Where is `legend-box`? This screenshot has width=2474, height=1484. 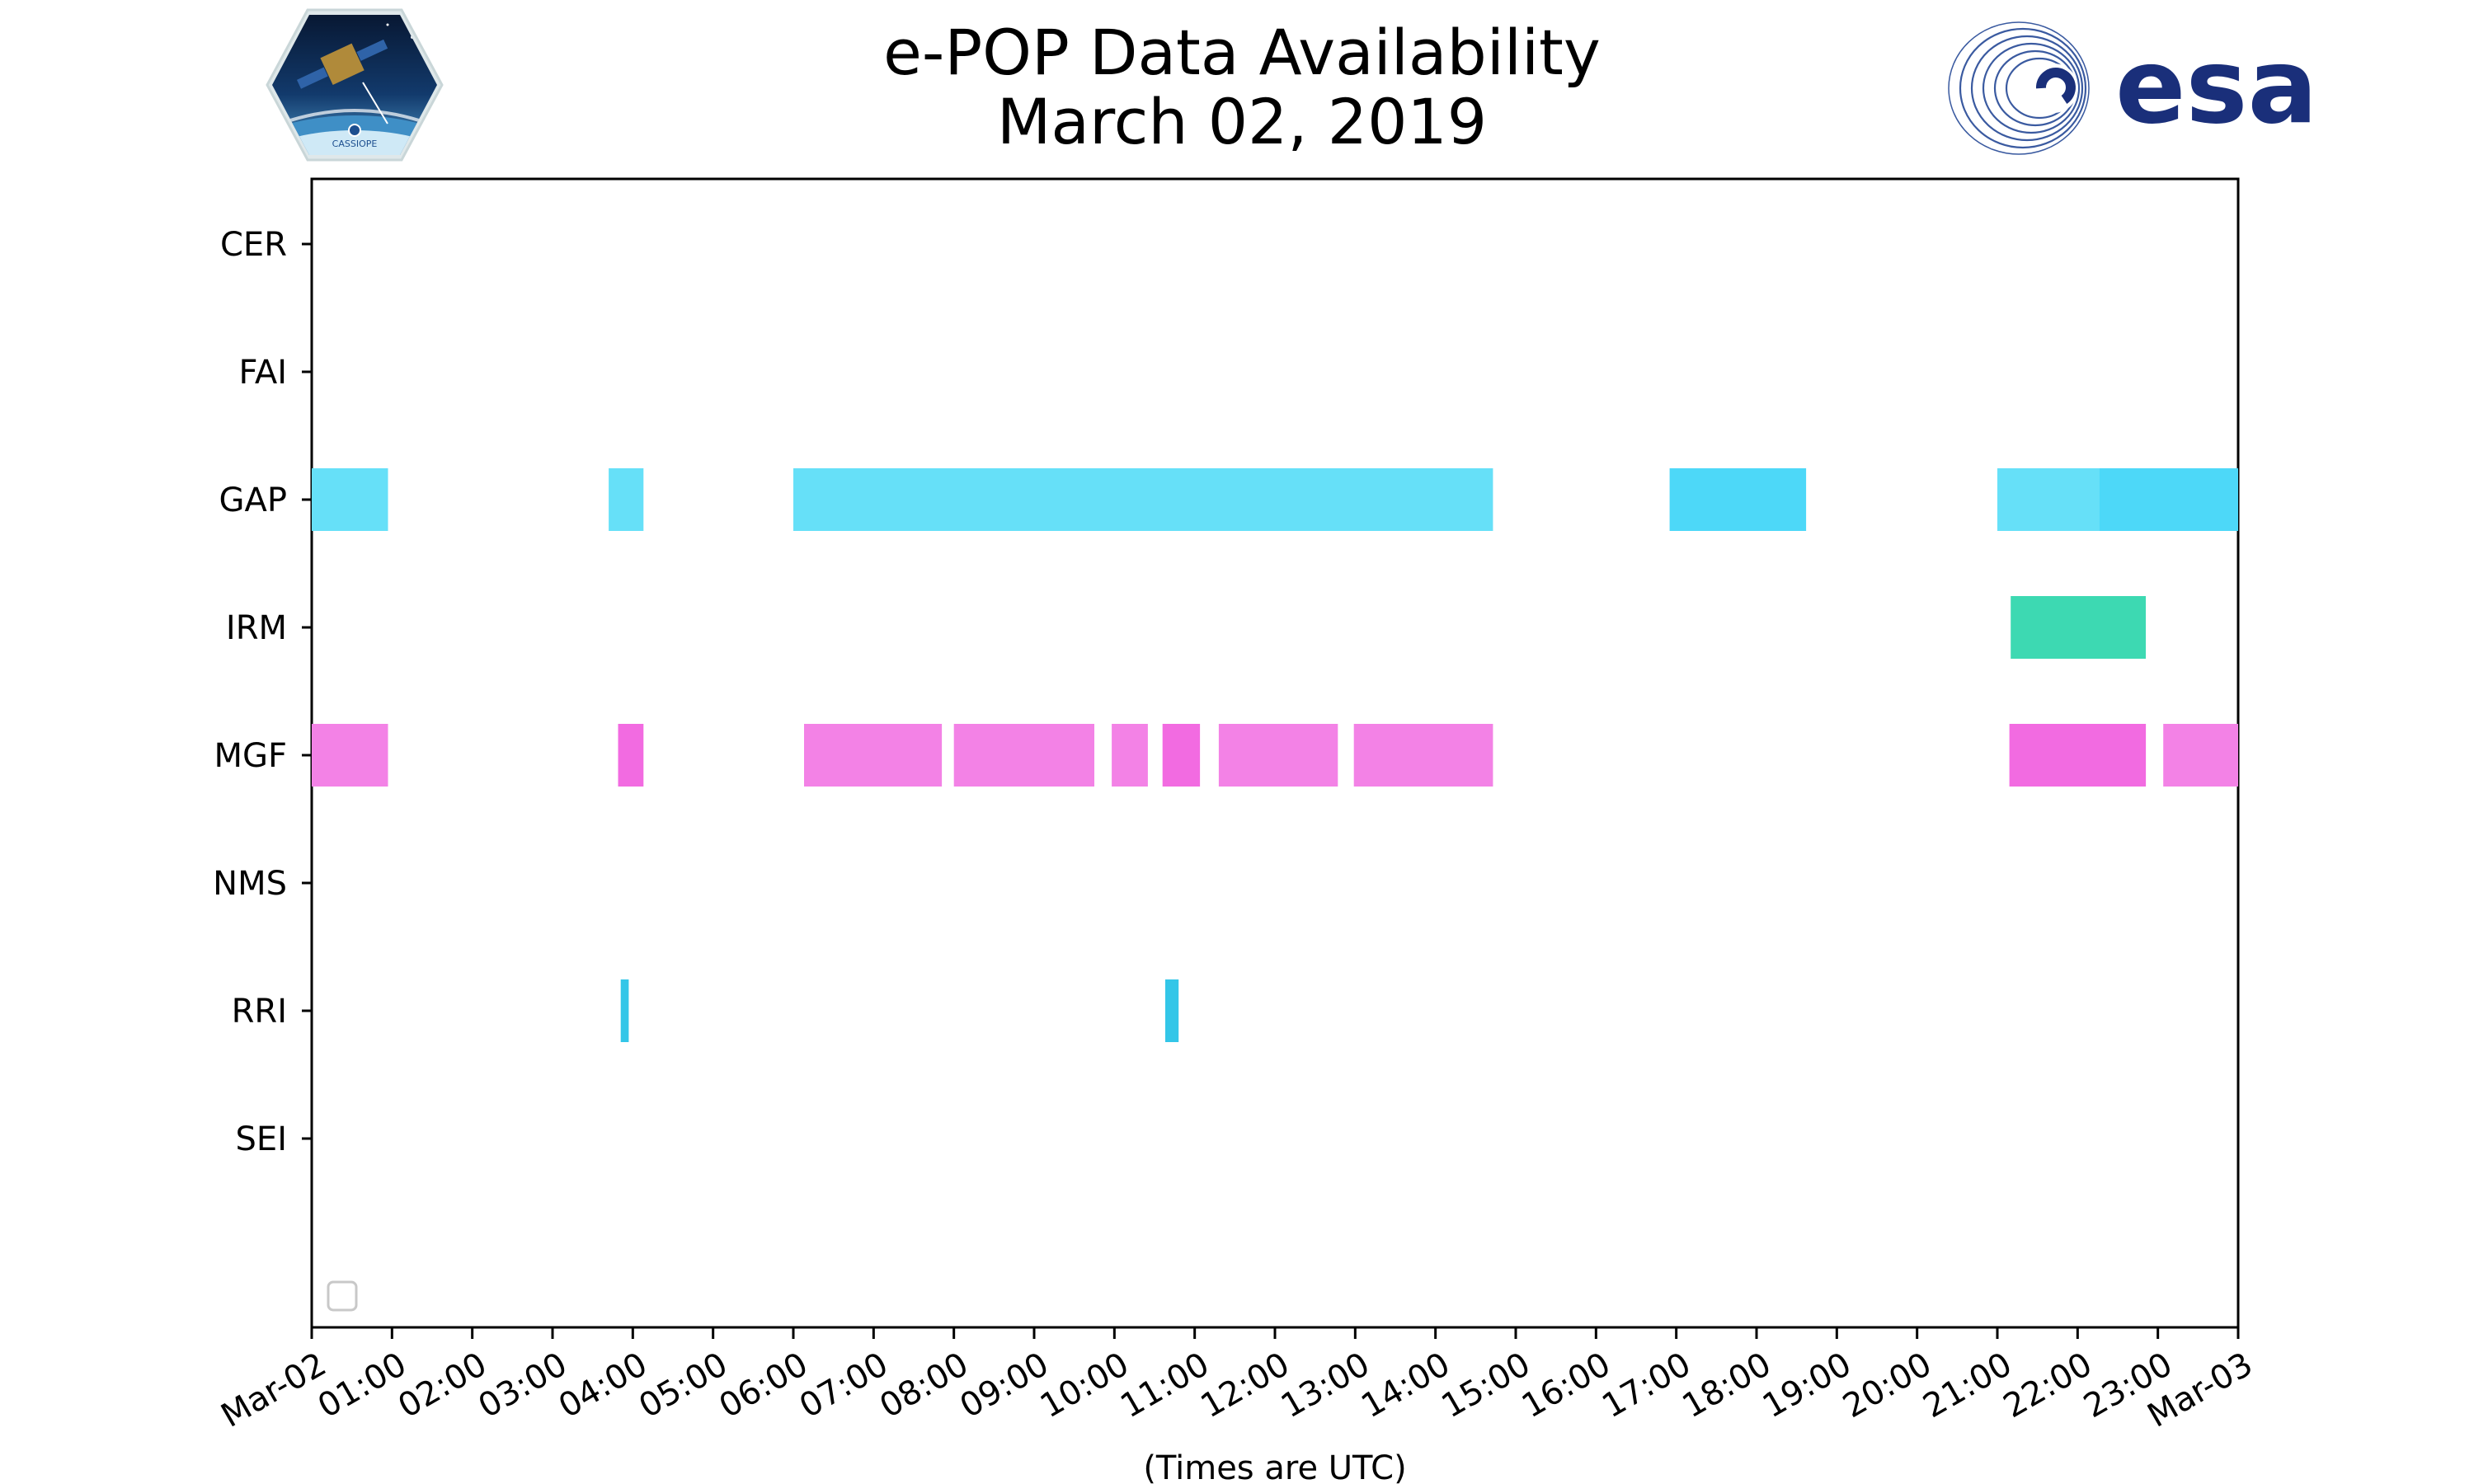
legend-box is located at coordinates (342, 1296).